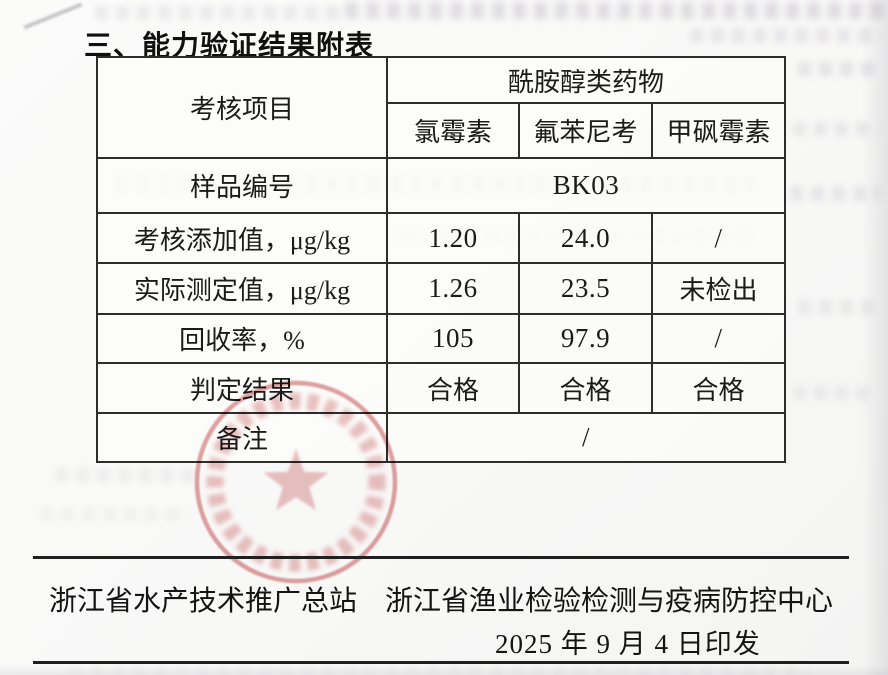 The height and width of the screenshot is (675, 888). Describe the element at coordinates (242, 288) in the screenshot. I see `row-label-cell: 实际测定值，μg/kg` at that location.